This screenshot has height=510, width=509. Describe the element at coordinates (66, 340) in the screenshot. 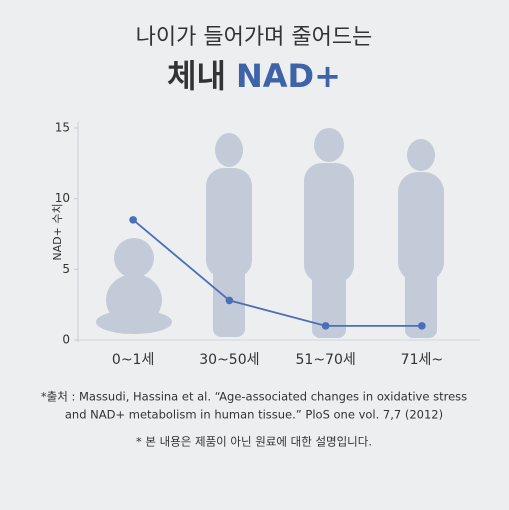

I see `y-tick-label: 0` at that location.